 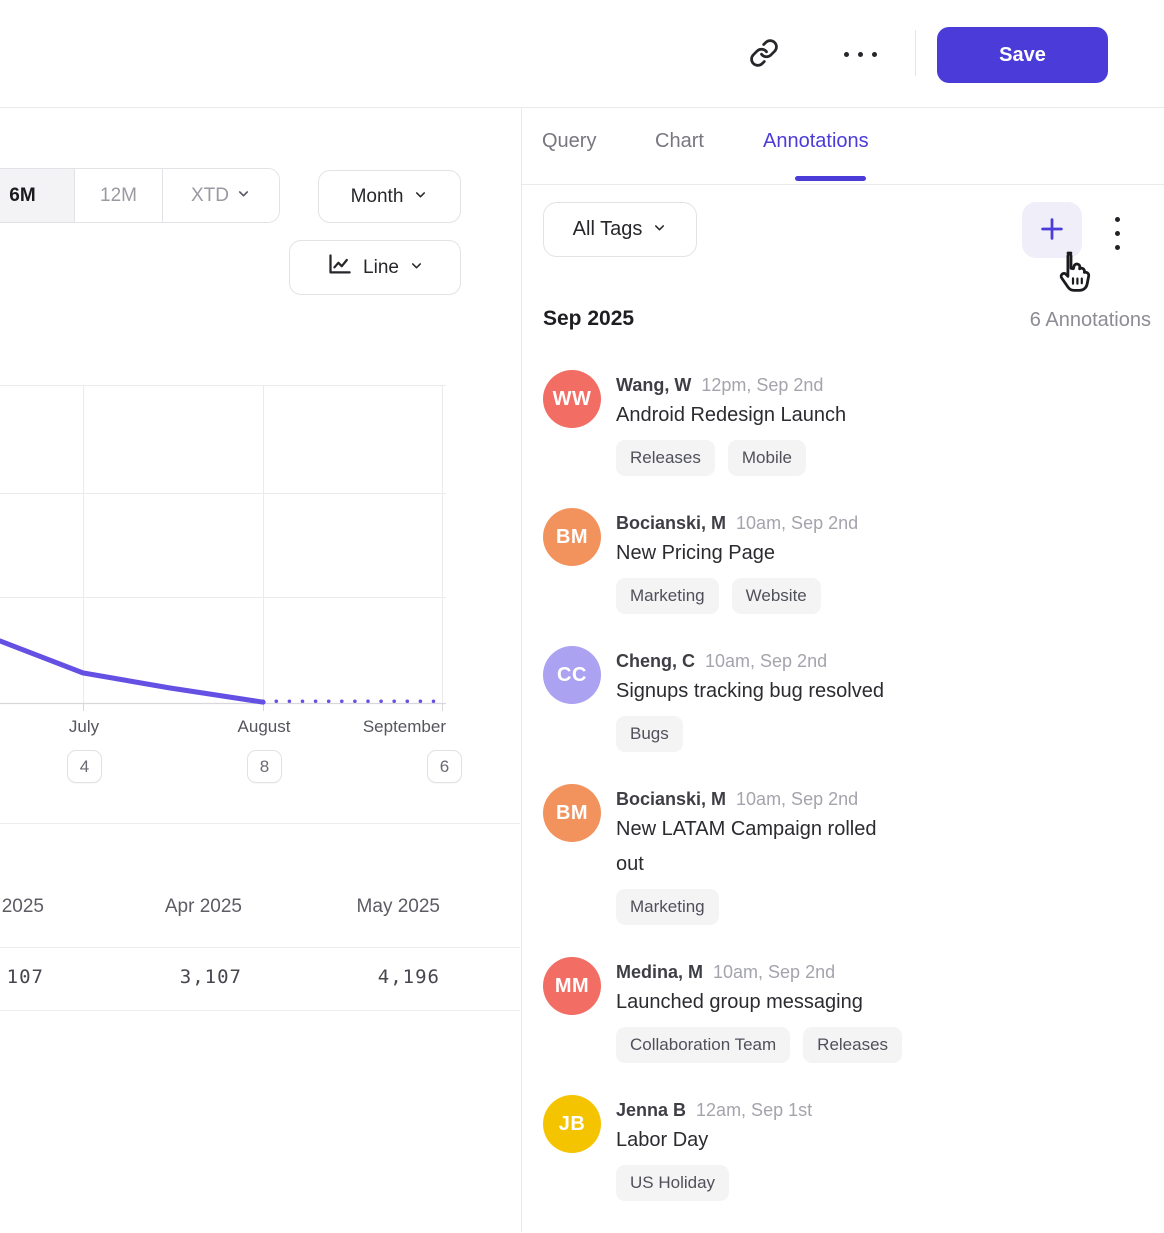 I want to click on granularity-dropdown: Month, so click(x=389, y=196).